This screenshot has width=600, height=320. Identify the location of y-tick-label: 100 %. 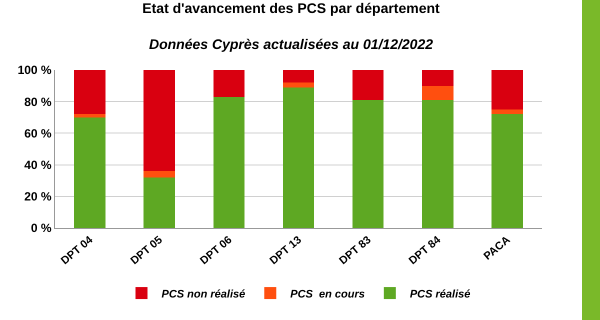
(35, 70).